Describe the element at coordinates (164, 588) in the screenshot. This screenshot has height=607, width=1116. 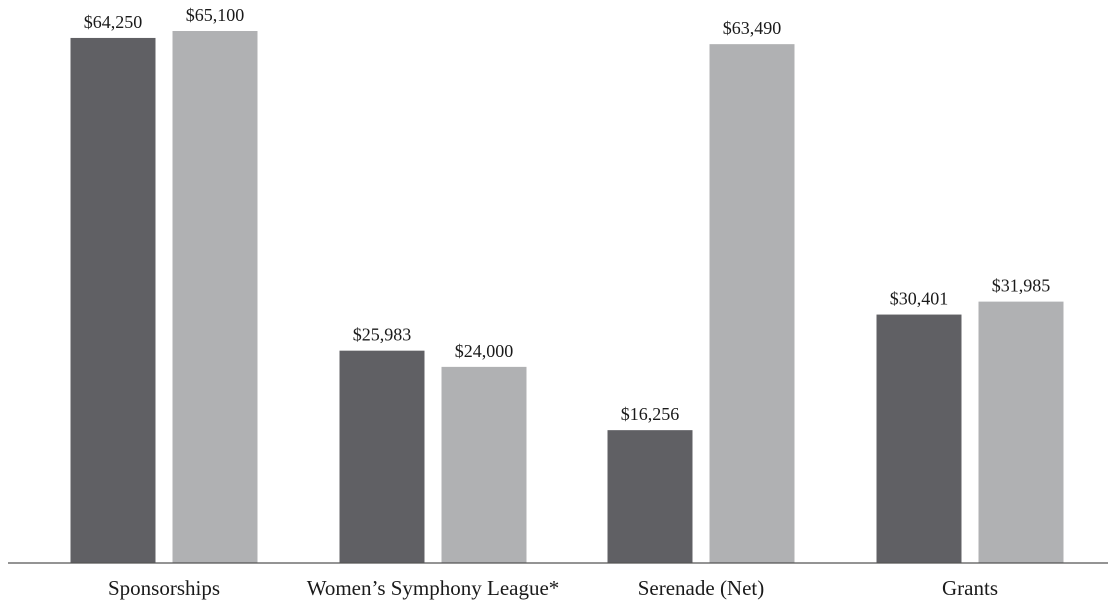
I see `category-label-0: Sponsorships` at that location.